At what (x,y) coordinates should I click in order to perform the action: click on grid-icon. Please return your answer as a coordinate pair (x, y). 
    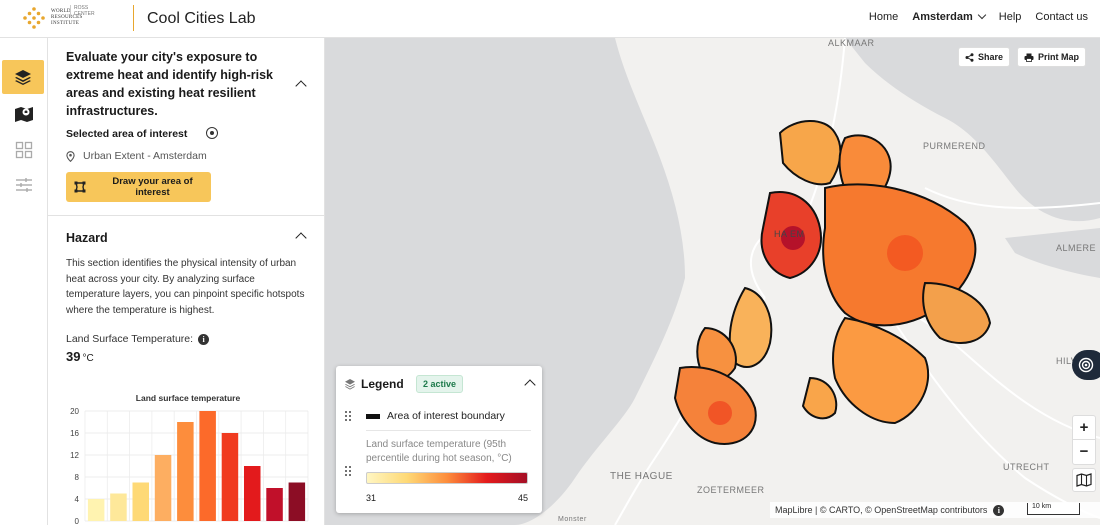
    Looking at the image, I should click on (23, 150).